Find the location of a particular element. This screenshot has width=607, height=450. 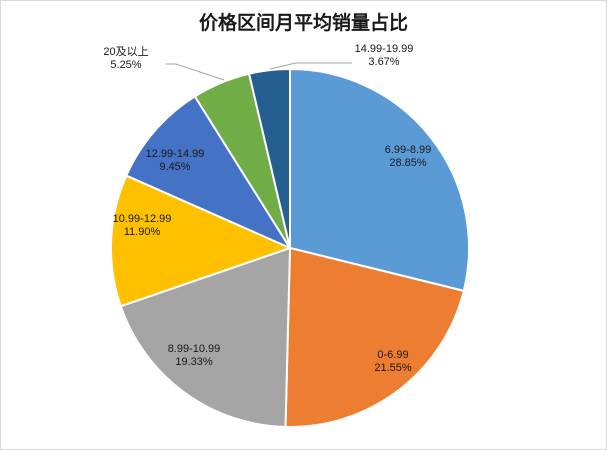

slice-label-percentage: 21.55% is located at coordinates (393, 368).